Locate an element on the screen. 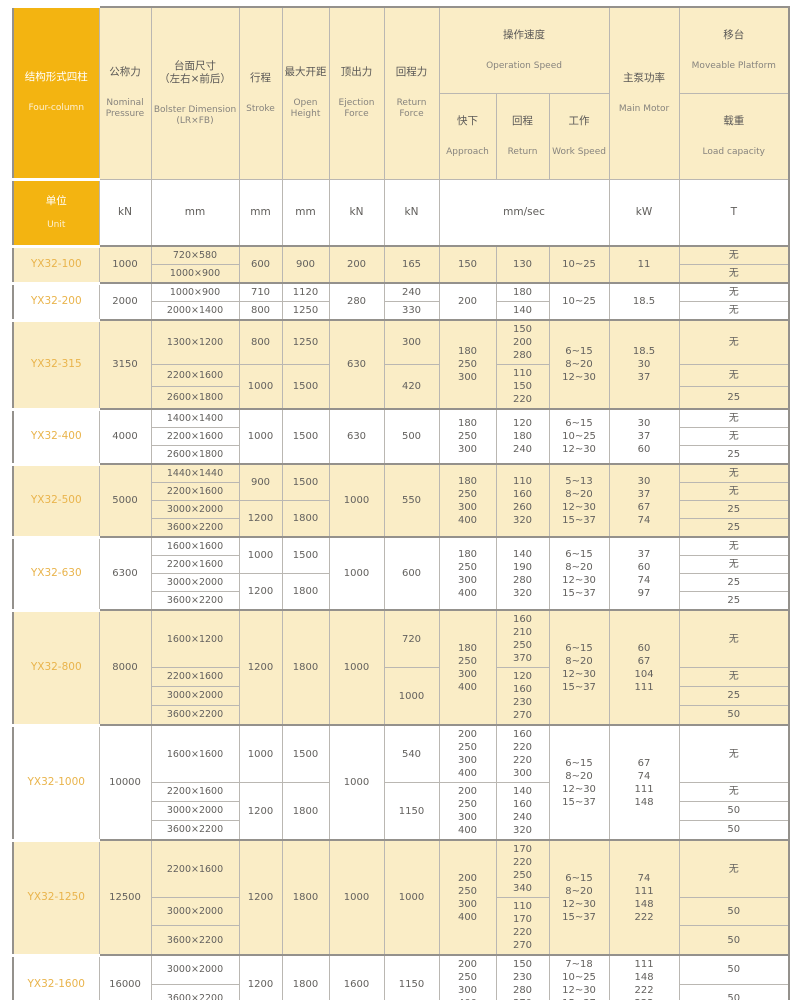  model-cell: YX32-800 is located at coordinates (56, 668).